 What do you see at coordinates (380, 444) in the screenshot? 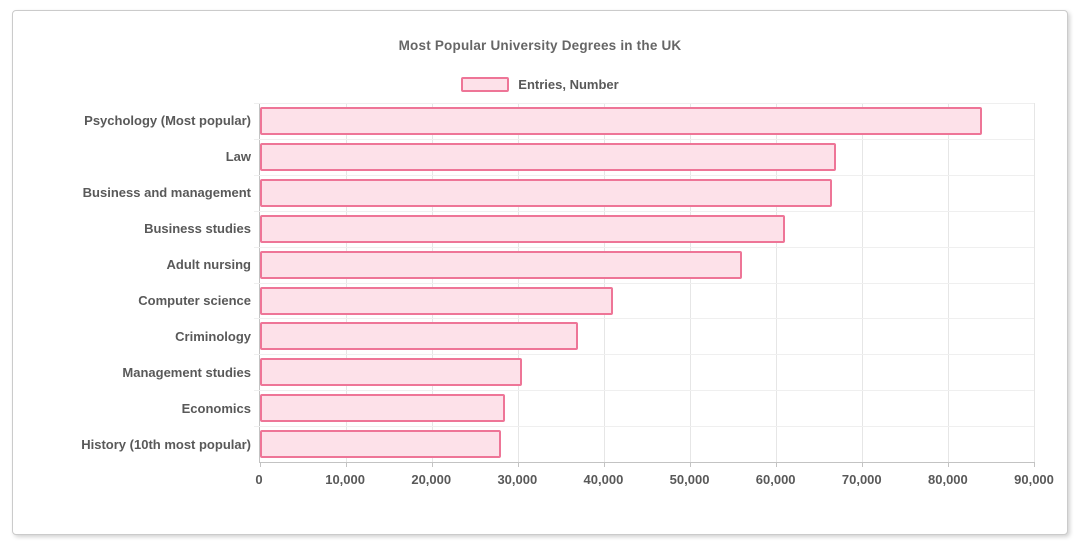
I see `bar-history-10th-most-popular` at bounding box center [380, 444].